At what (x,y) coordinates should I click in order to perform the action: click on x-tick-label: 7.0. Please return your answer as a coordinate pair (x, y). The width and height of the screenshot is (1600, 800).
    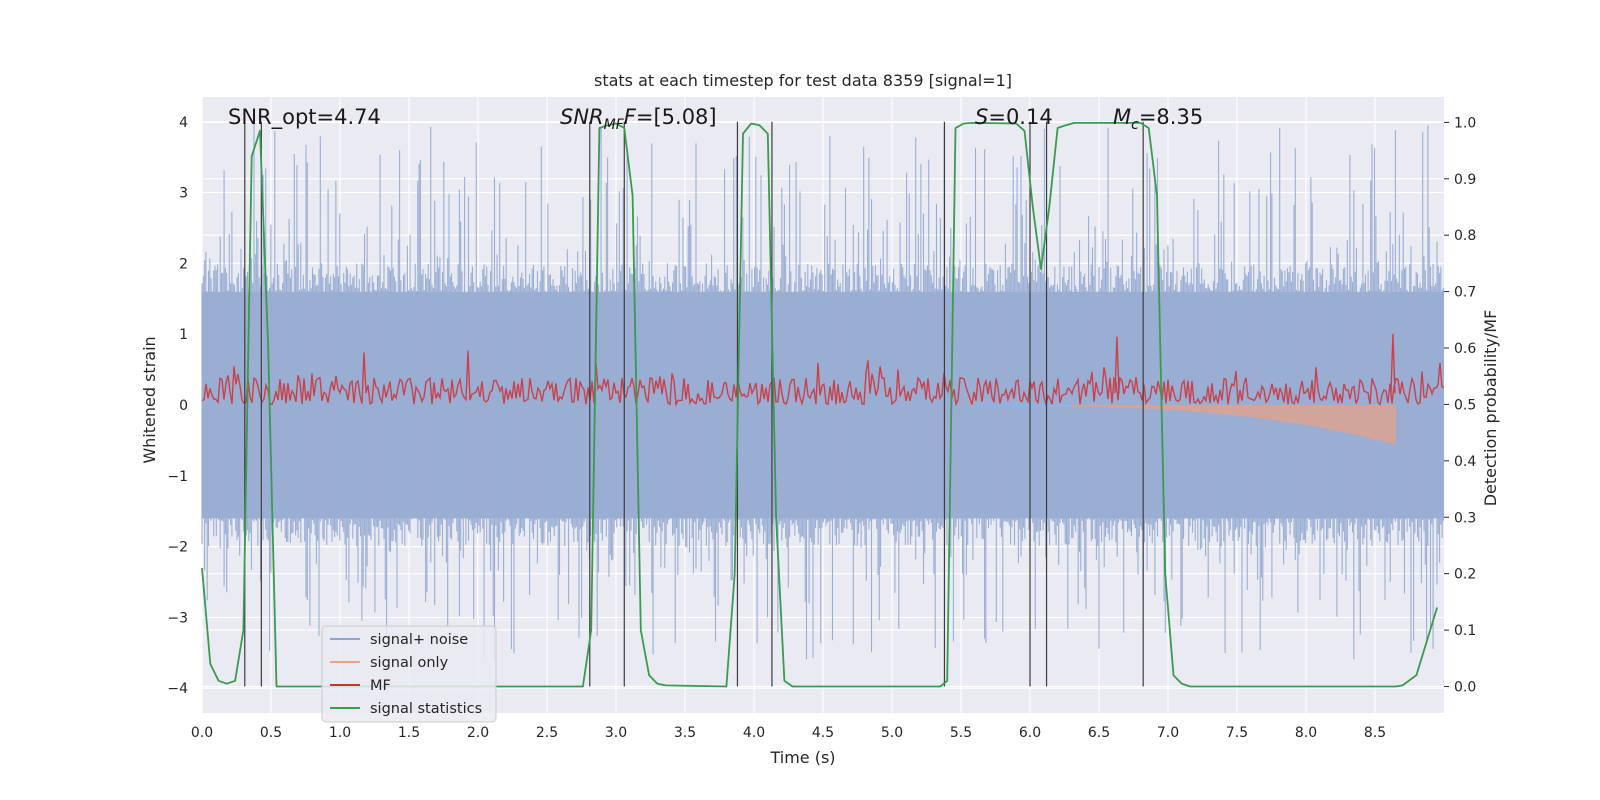
    Looking at the image, I should click on (1168, 733).